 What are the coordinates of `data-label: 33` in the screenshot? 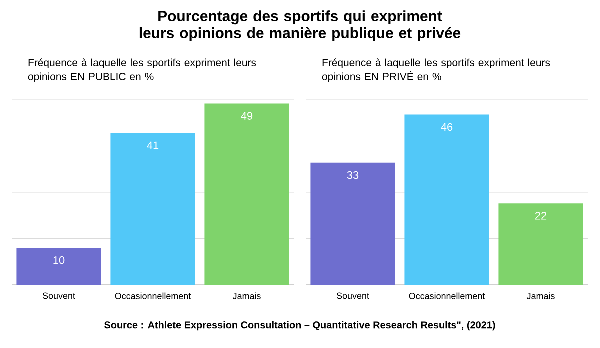 It's located at (353, 175).